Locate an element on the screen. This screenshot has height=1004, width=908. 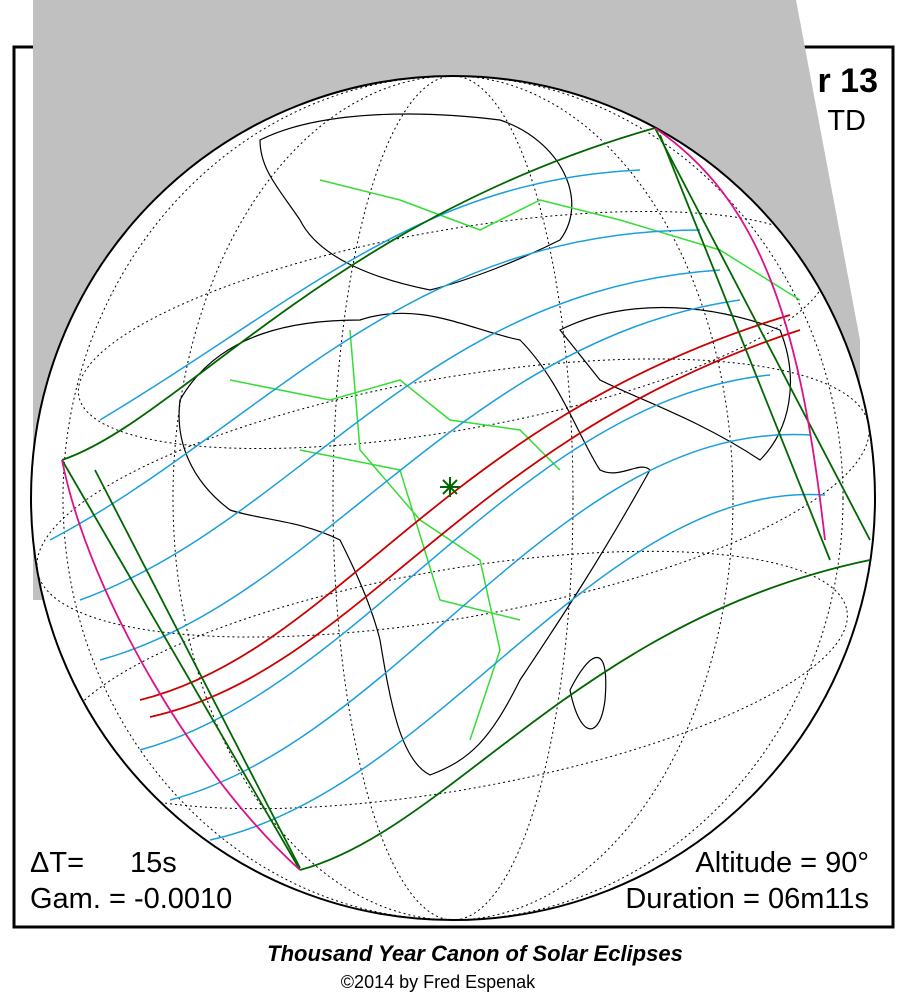
gamma: Gam. = -0.0010 is located at coordinates (131, 899).